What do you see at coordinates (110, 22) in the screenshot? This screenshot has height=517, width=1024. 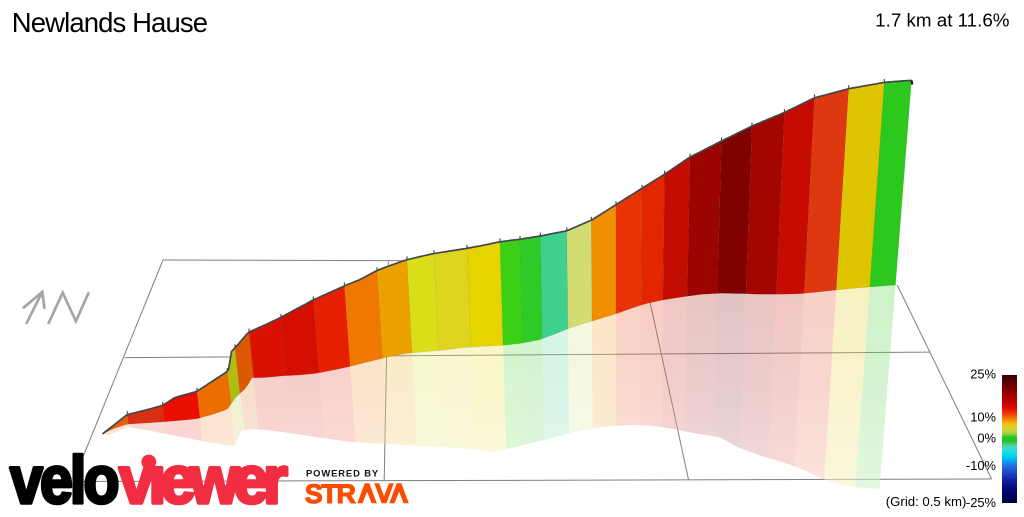 I see `svg-text: Newlands Hause` at bounding box center [110, 22].